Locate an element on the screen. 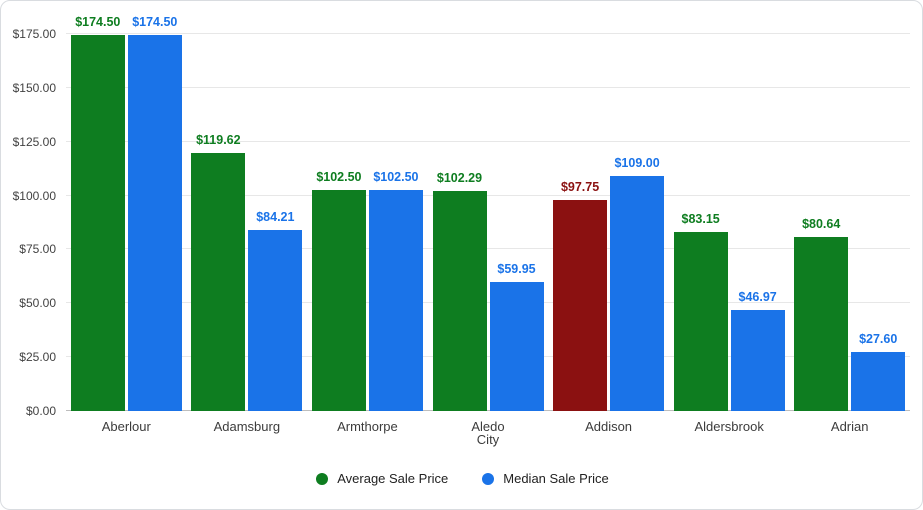 The height and width of the screenshot is (510, 923). bar-armthorpe-median-sale-price is located at coordinates (395, 300).